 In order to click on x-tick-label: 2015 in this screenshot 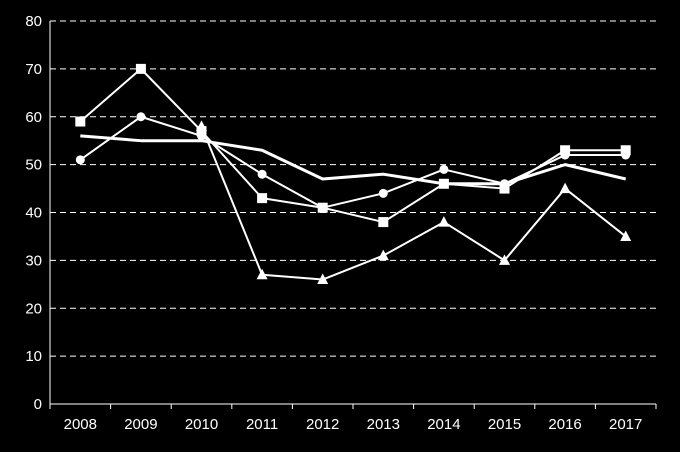, I will do `click(504, 424)`.